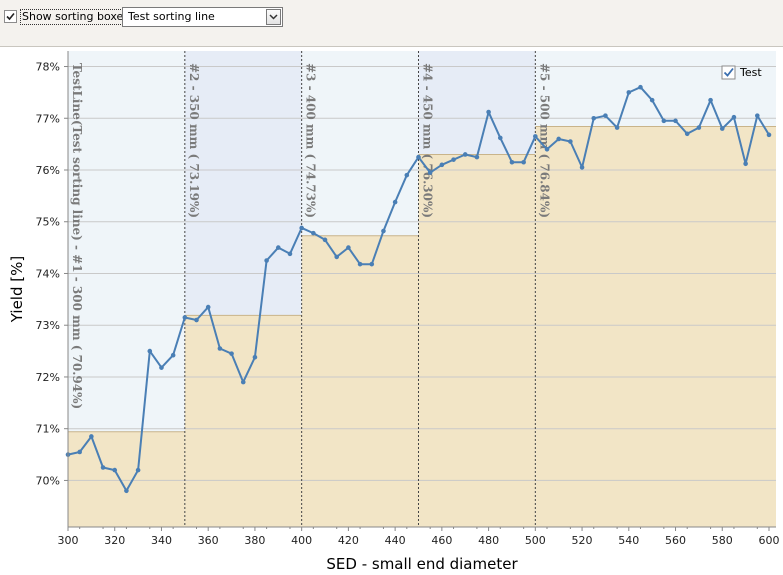 The height and width of the screenshot is (575, 783). I want to click on x-tick-label-10: 480, so click(488, 540).